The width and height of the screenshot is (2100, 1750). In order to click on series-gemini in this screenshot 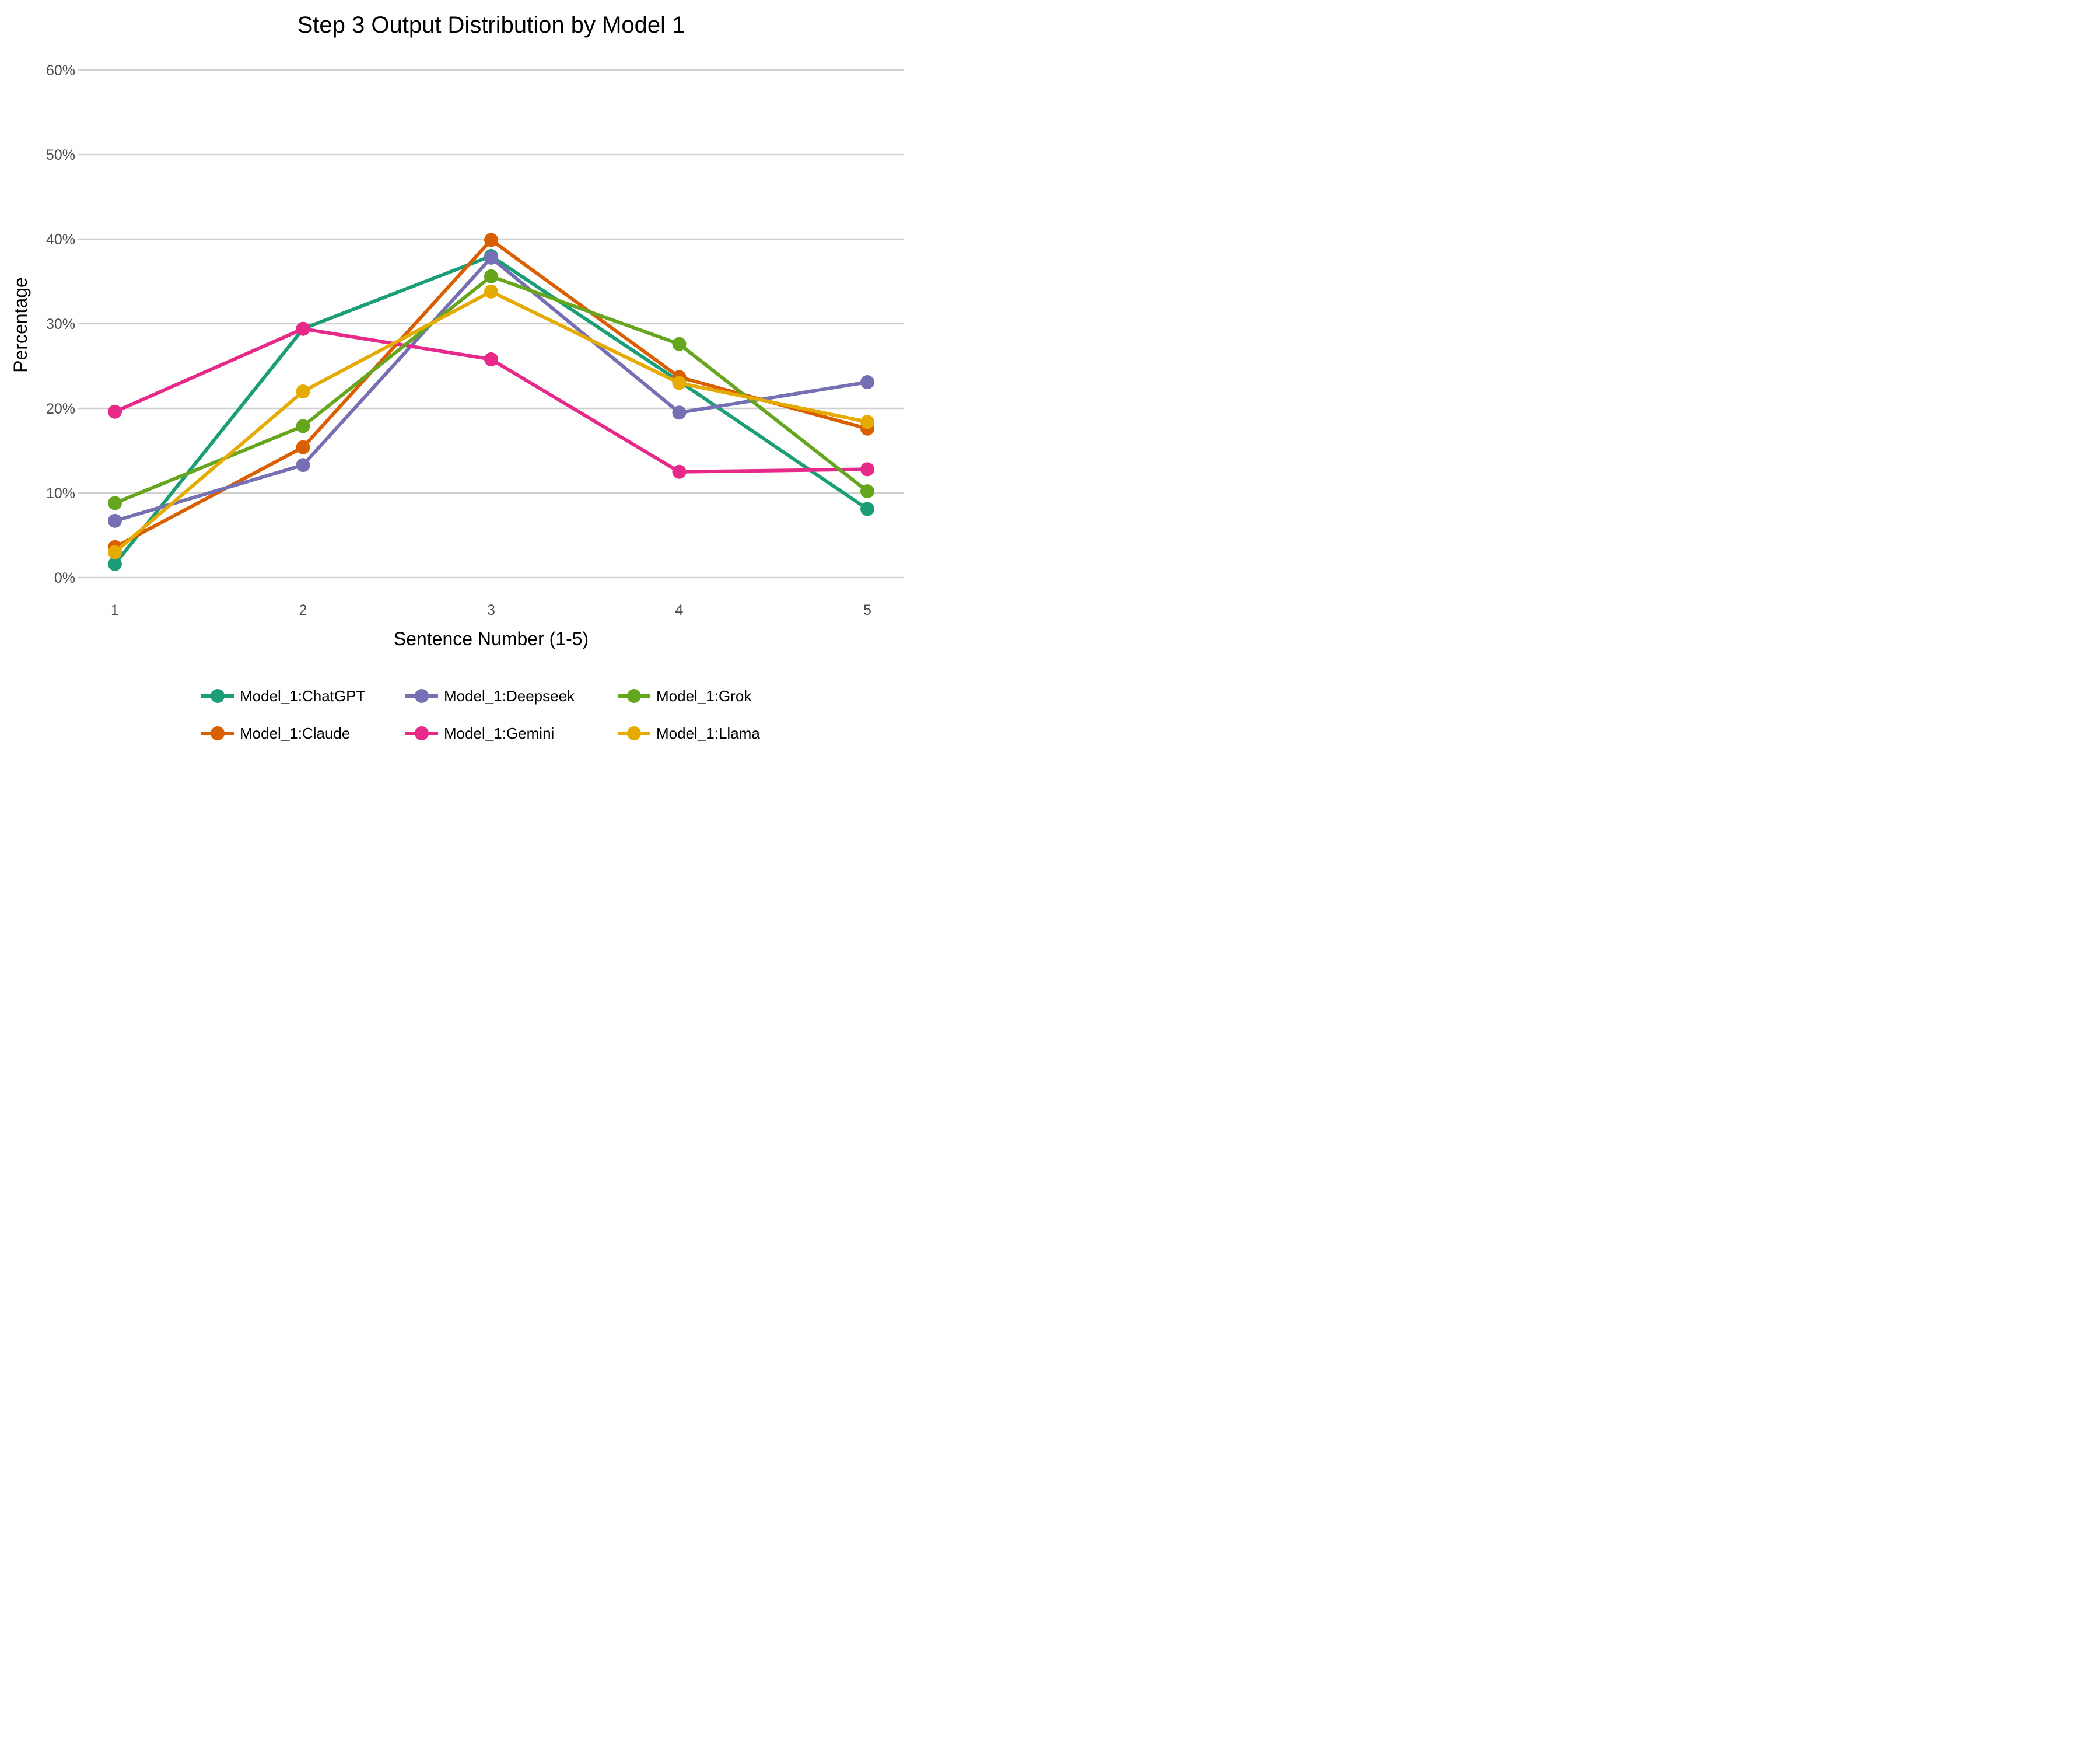, I will do `click(491, 400)`.